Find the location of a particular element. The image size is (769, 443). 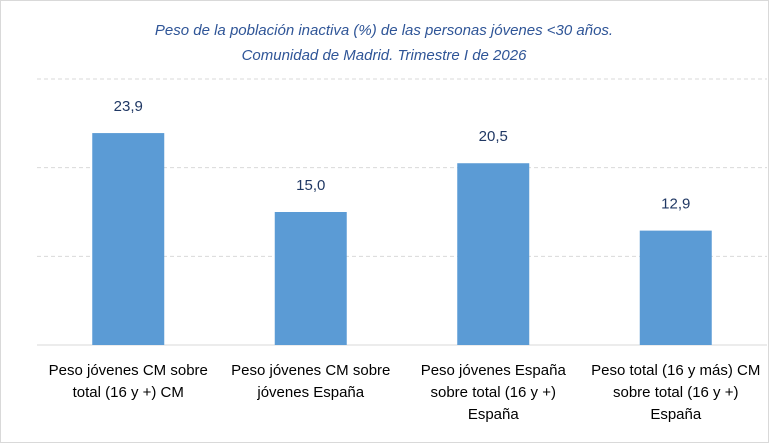

x-tick-label: Peso jóvenes CM sobre jóvenes España is located at coordinates (311, 381).